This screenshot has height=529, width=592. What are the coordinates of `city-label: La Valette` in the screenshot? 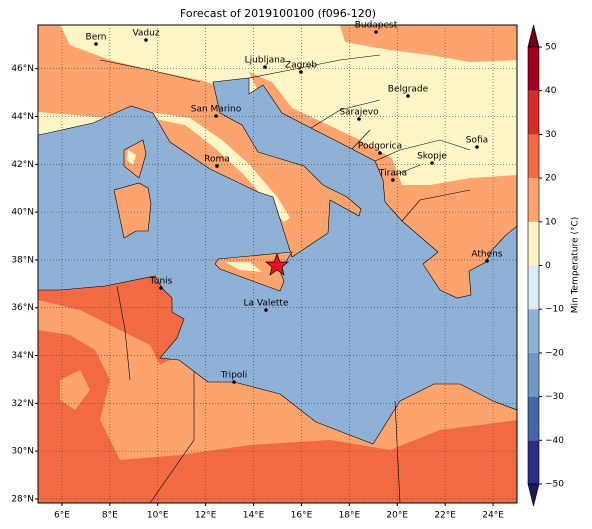 It's located at (266, 304).